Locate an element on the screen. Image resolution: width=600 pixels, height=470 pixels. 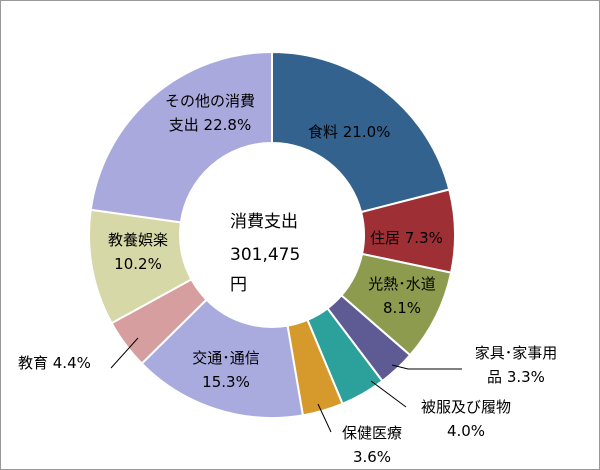
slice-label-8-line-0: 教養娯楽 is located at coordinates (138, 240).